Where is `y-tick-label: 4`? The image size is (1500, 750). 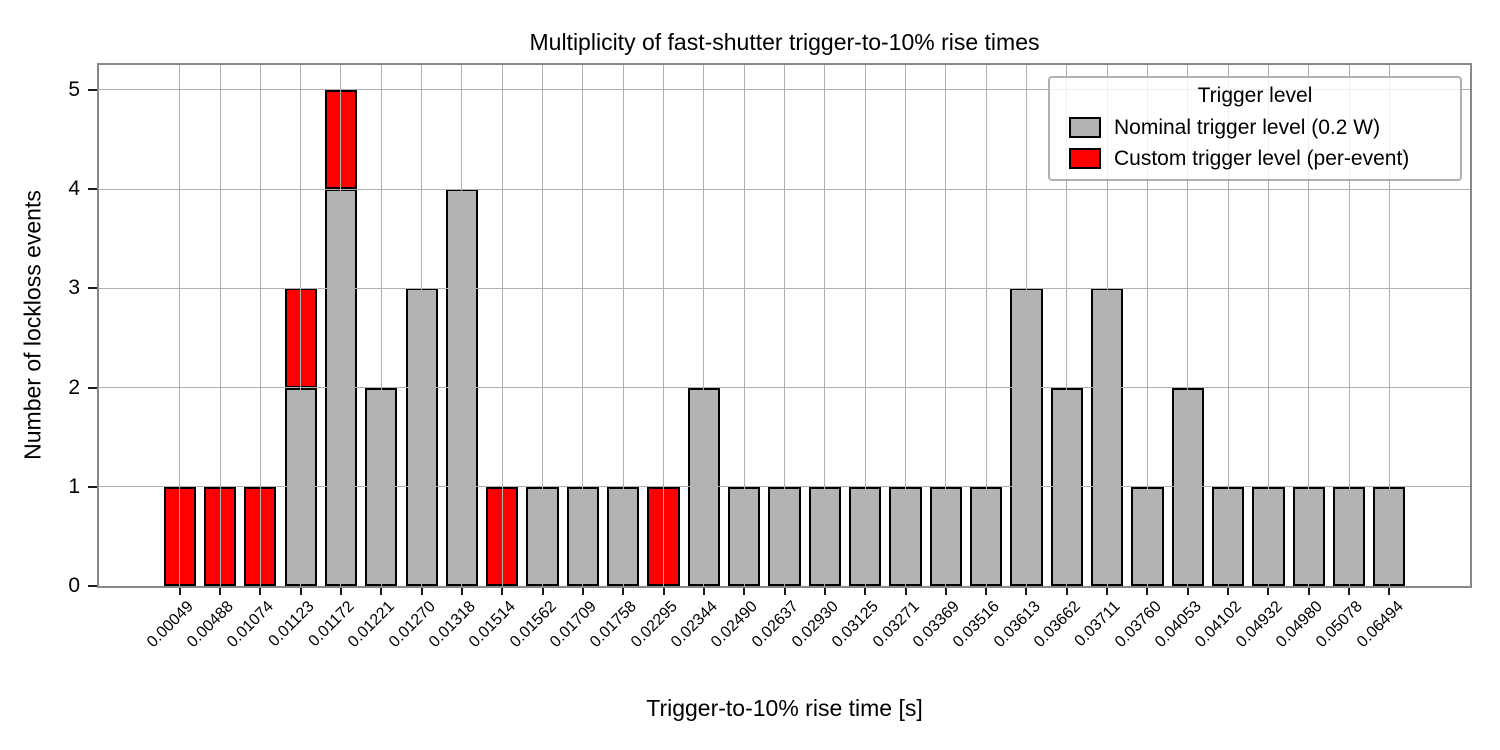
y-tick-label: 4 is located at coordinates (74, 188).